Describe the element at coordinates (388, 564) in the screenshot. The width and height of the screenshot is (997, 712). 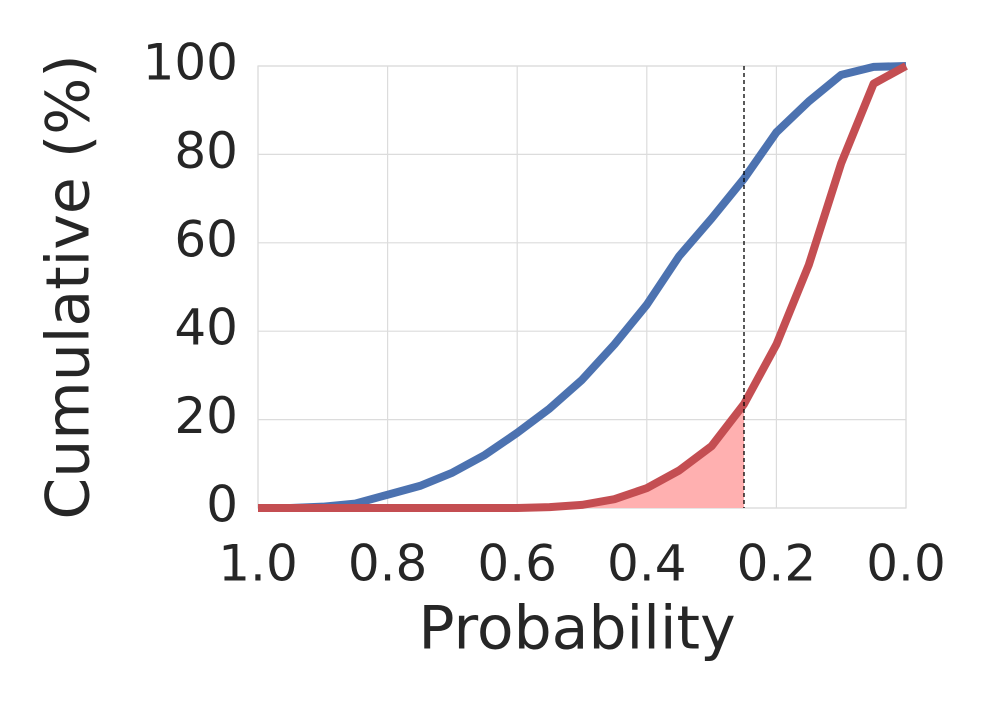
I see `x-tick-label: 0.8` at that location.